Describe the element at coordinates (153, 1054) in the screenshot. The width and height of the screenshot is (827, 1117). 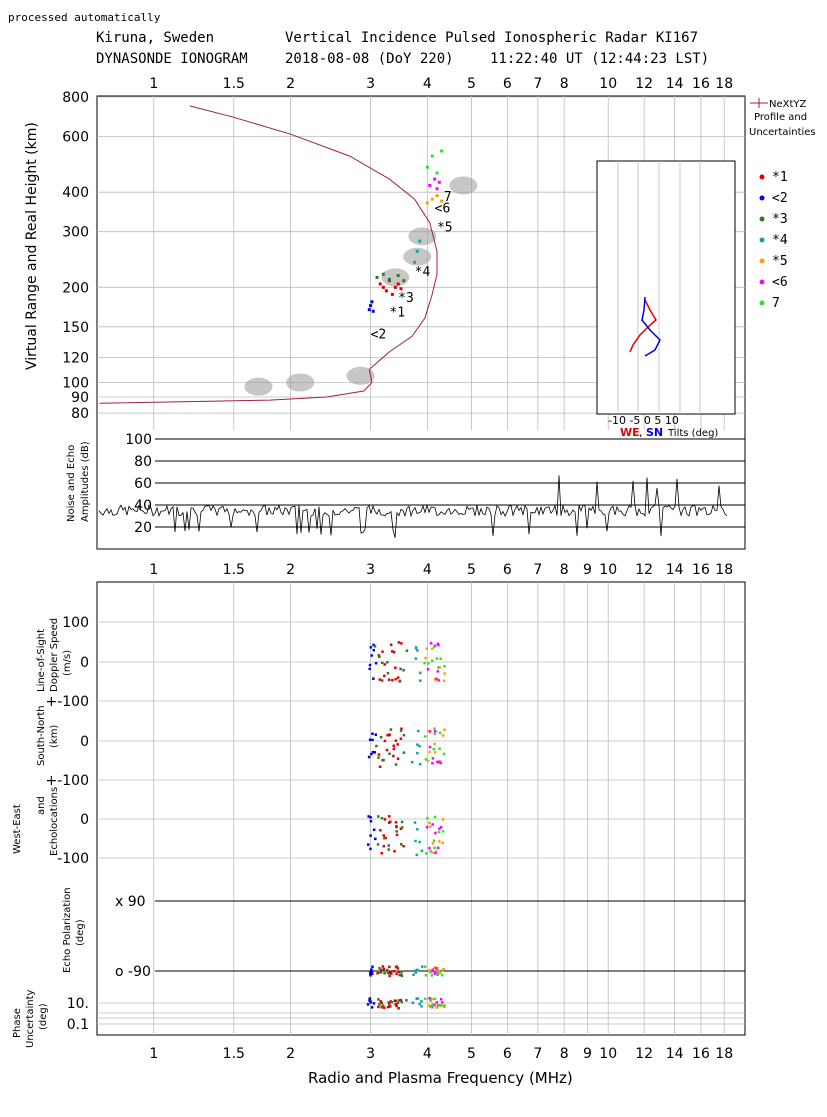
I see `freq-tick-bot-0: 1` at that location.